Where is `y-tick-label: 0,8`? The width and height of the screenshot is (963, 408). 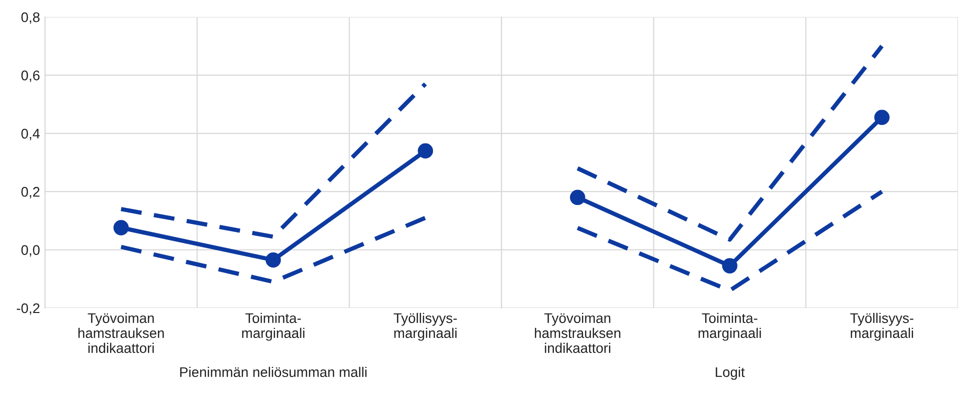
y-tick-label: 0,8 is located at coordinates (30, 18).